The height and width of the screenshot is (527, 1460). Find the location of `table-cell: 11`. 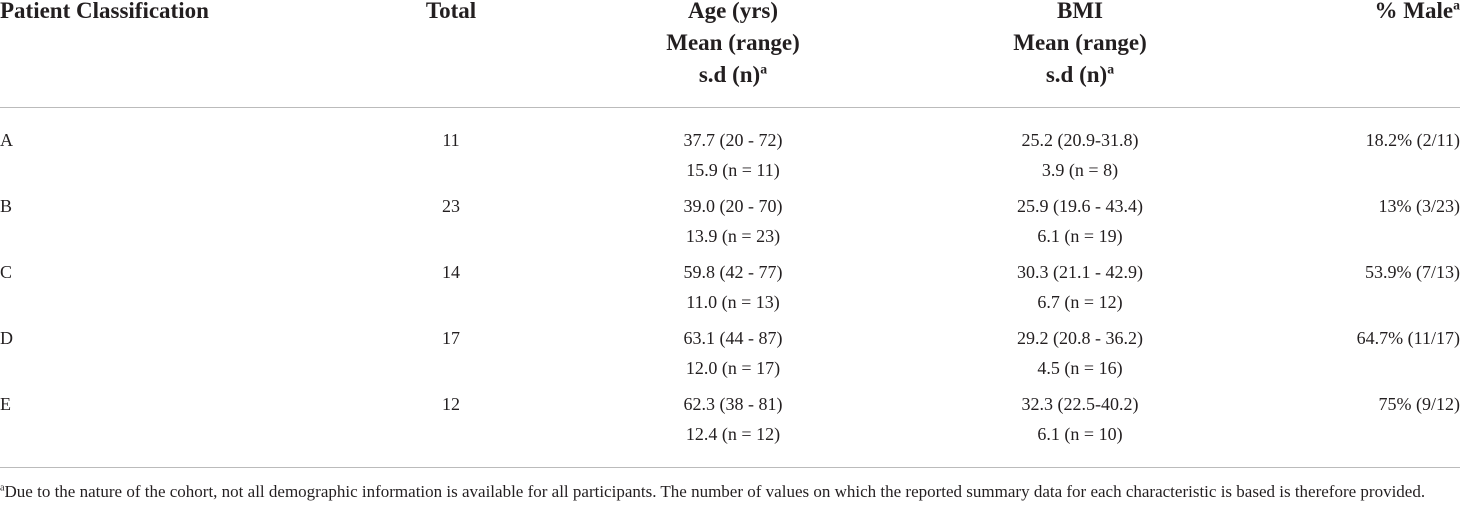

table-cell: 11 is located at coordinates (451, 140).